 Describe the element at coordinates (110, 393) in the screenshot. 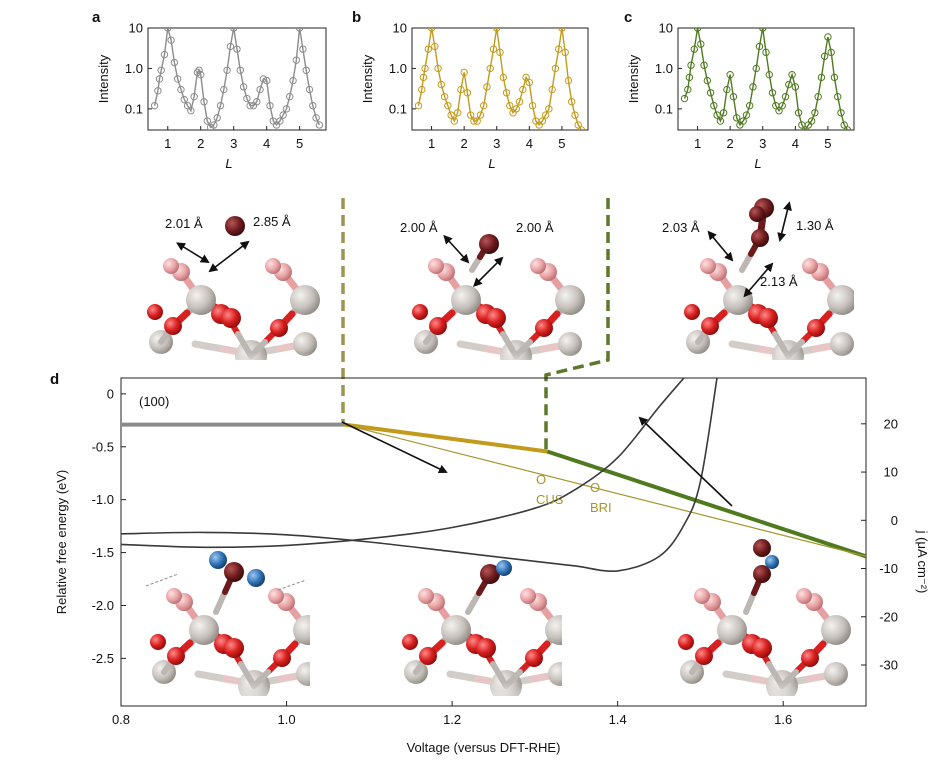

I see `y-tick-label: 0` at that location.